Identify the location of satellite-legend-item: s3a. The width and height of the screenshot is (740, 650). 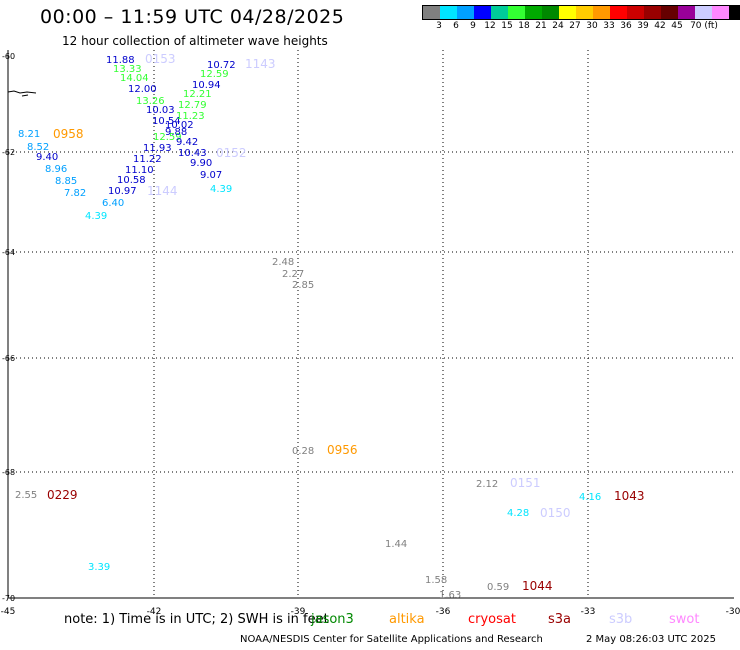
(560, 619).